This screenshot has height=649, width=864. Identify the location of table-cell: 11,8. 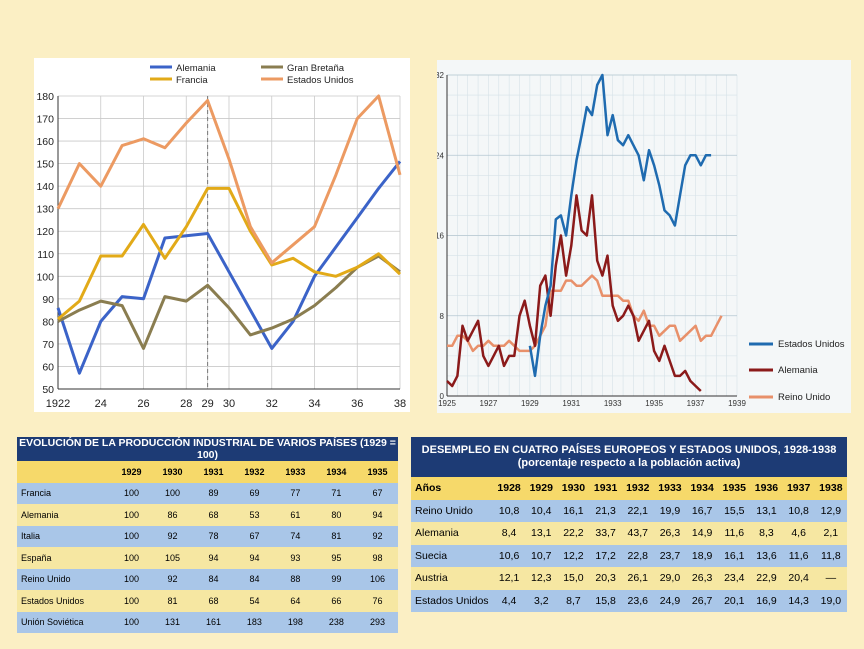
(831, 555).